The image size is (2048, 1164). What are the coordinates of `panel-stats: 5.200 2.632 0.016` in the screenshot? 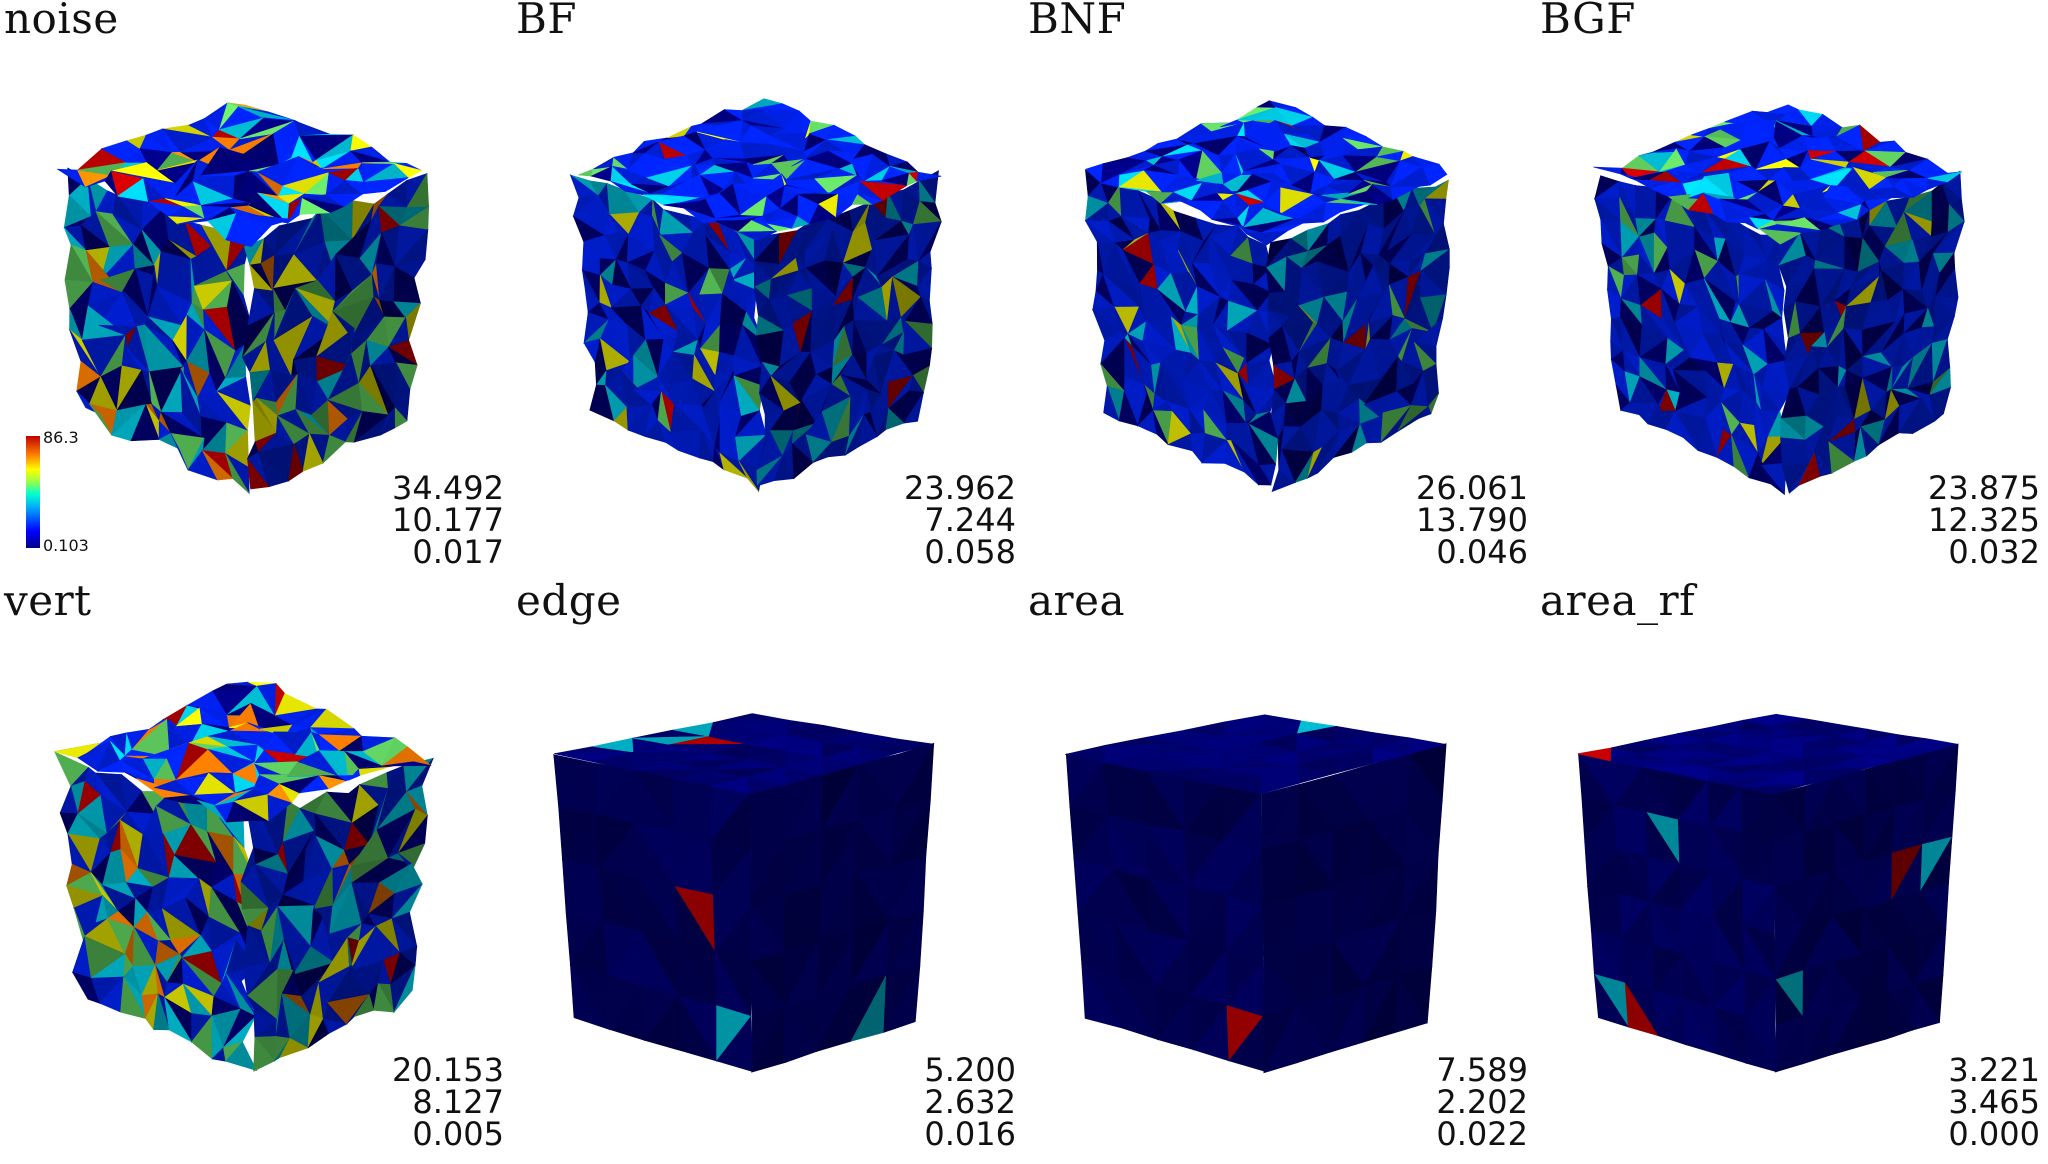 It's located at (970, 1102).